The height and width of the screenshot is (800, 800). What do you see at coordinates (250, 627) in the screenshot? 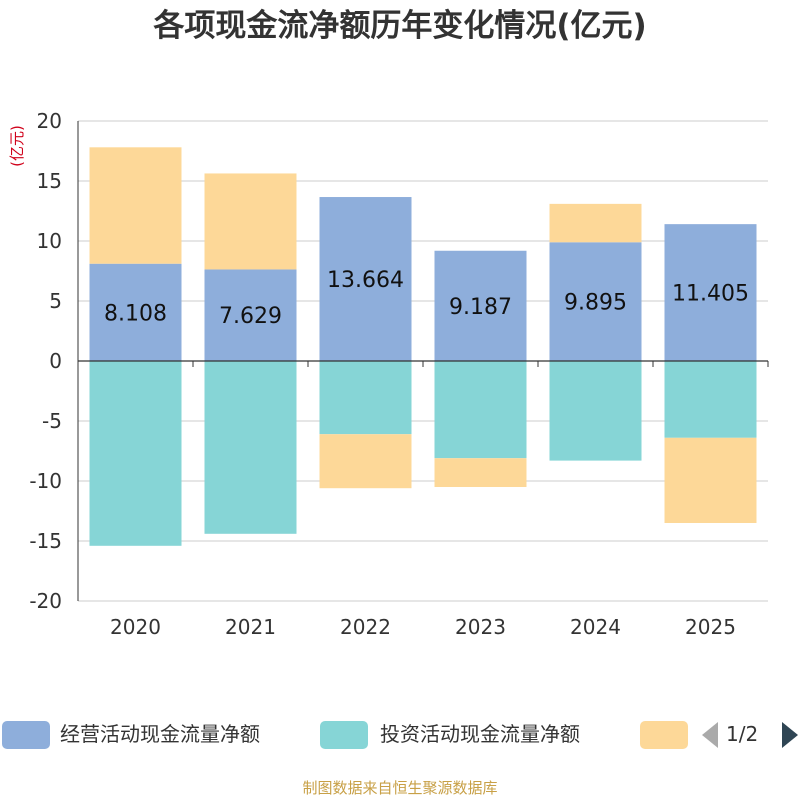
I see `x-tick-label: 2021` at bounding box center [250, 627].